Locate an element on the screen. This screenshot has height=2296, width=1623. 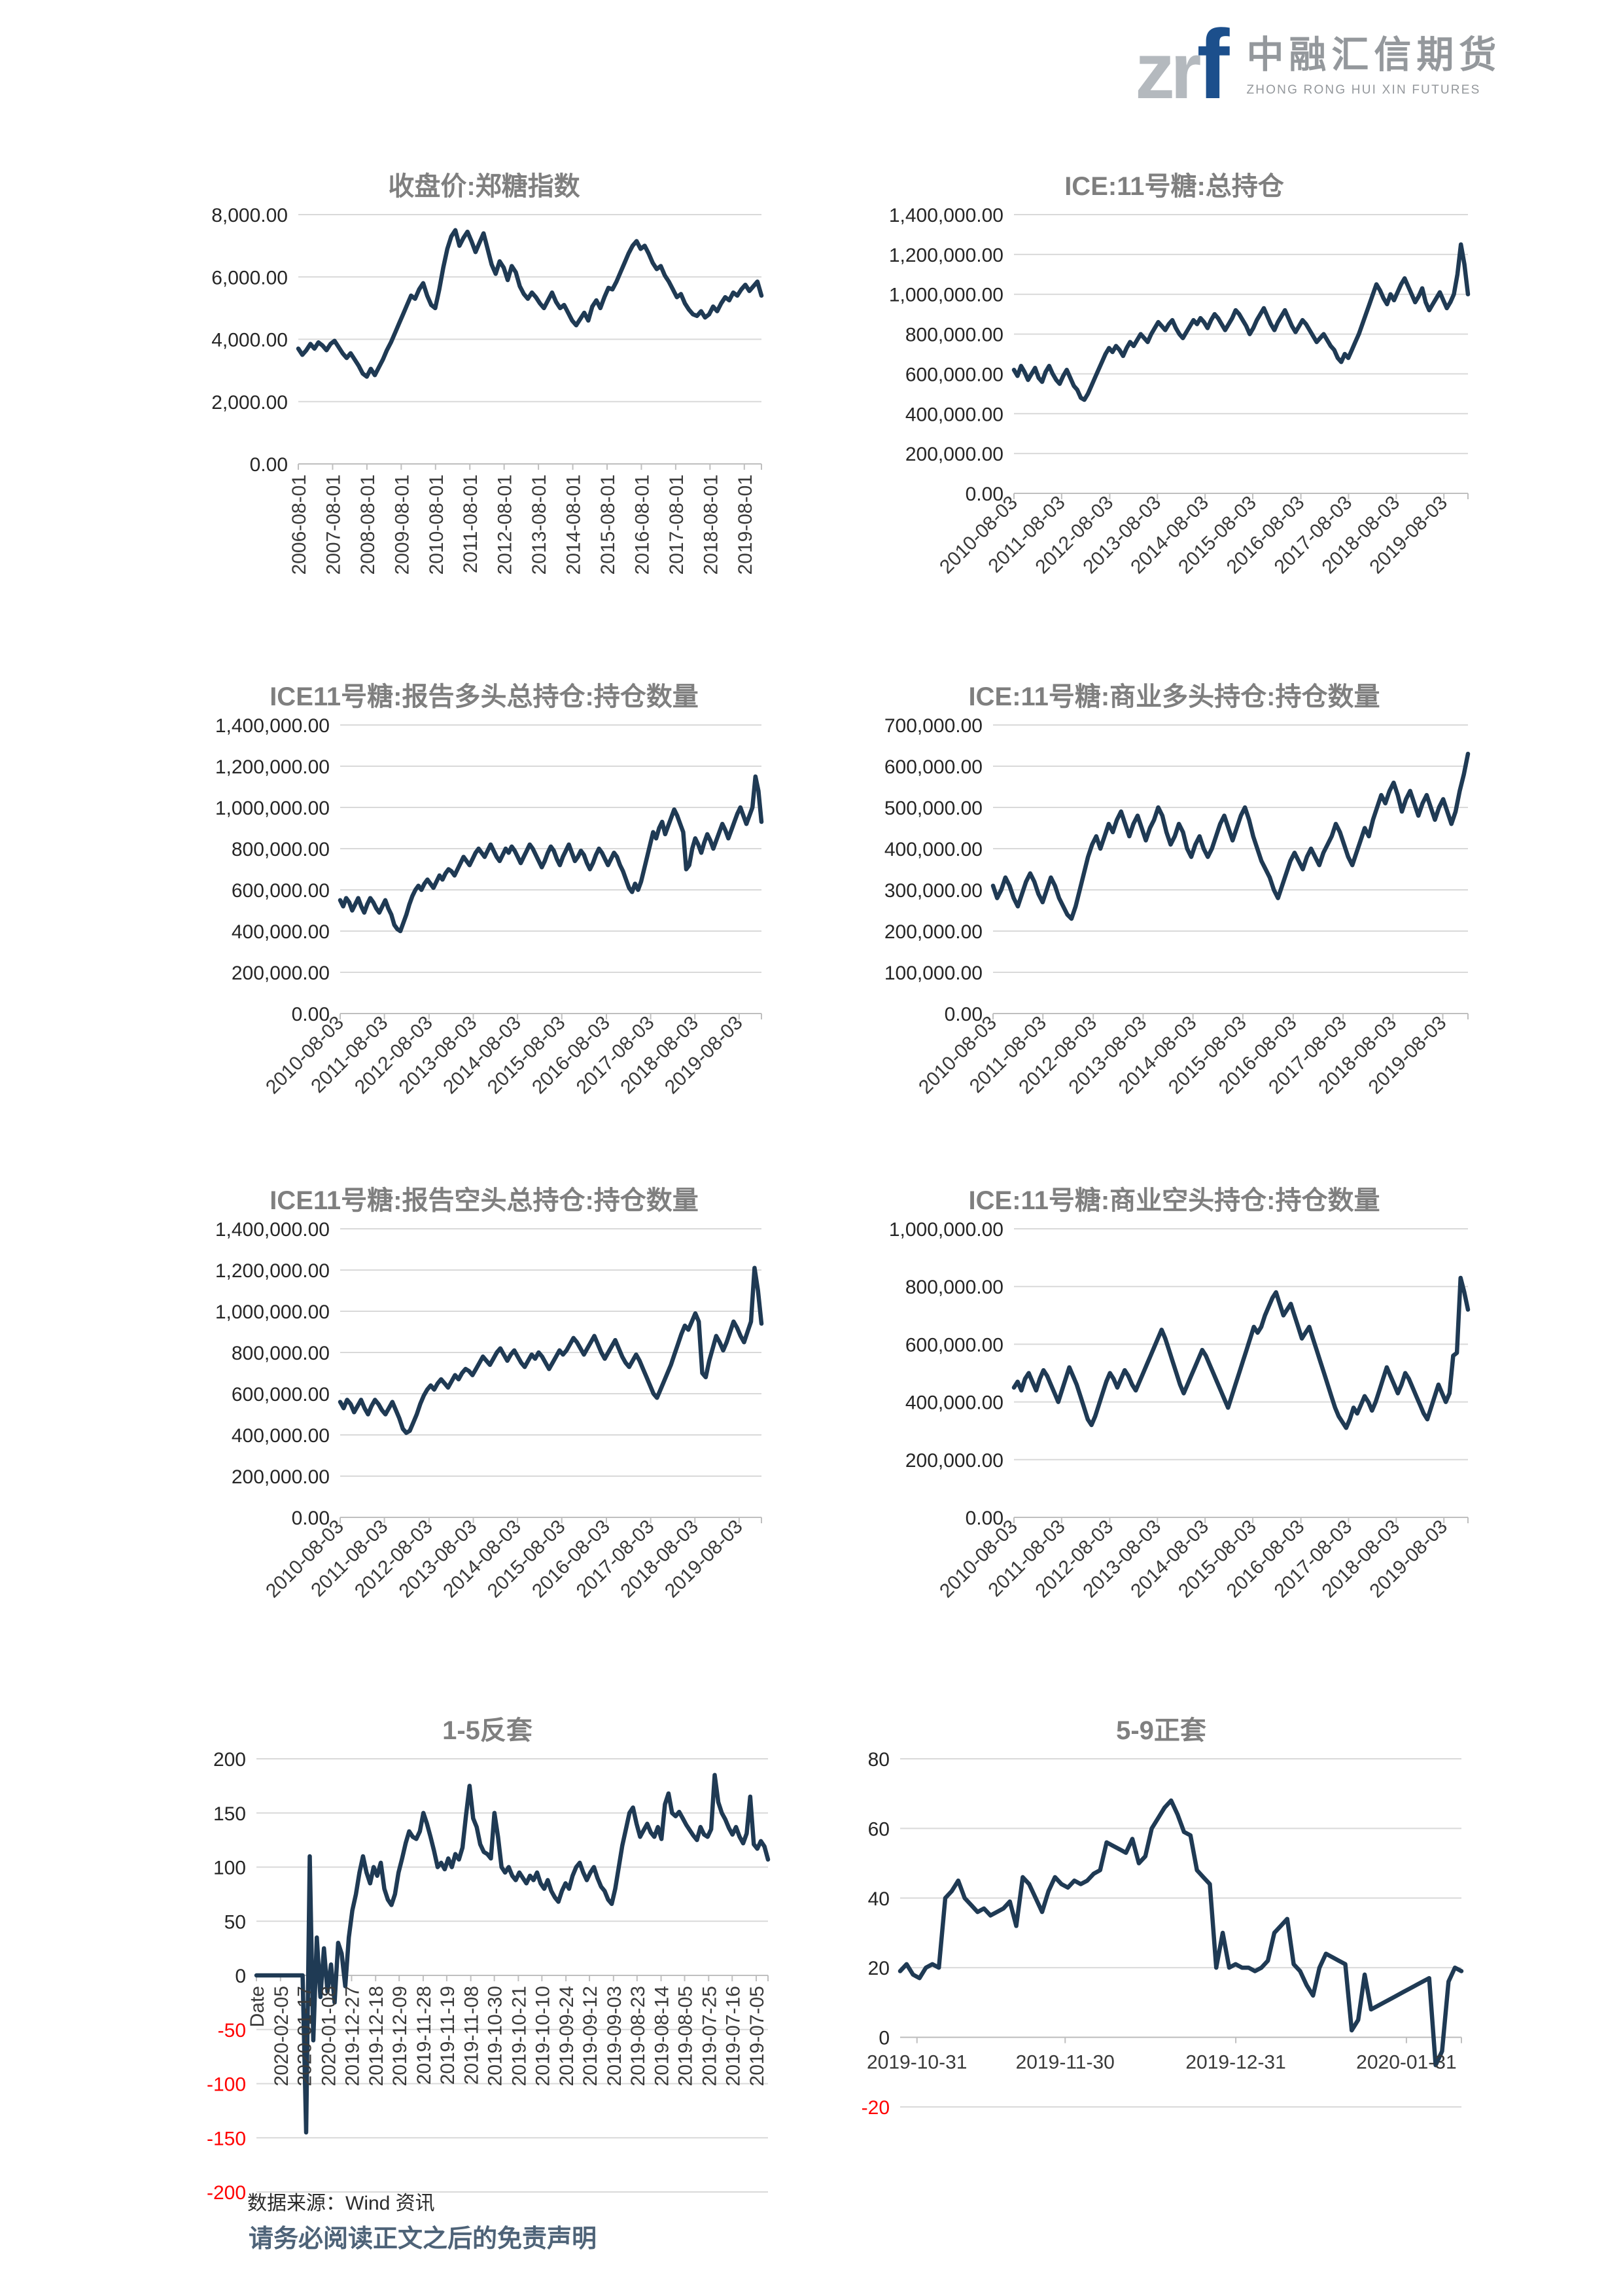
svg-text: 2006-08-01 is located at coordinates (299, 524).